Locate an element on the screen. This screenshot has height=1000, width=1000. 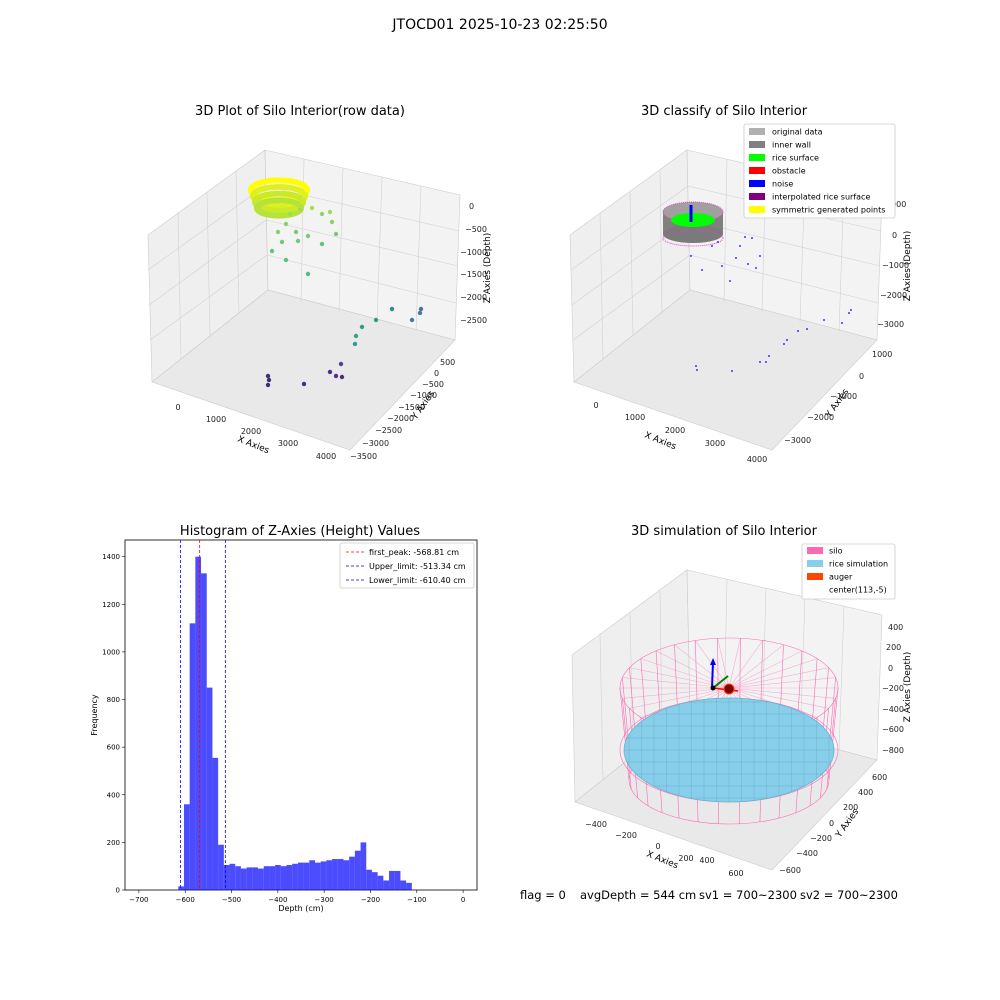
histogram-legend-label: Lower_limit: -610.40 cm is located at coordinates (417, 580).